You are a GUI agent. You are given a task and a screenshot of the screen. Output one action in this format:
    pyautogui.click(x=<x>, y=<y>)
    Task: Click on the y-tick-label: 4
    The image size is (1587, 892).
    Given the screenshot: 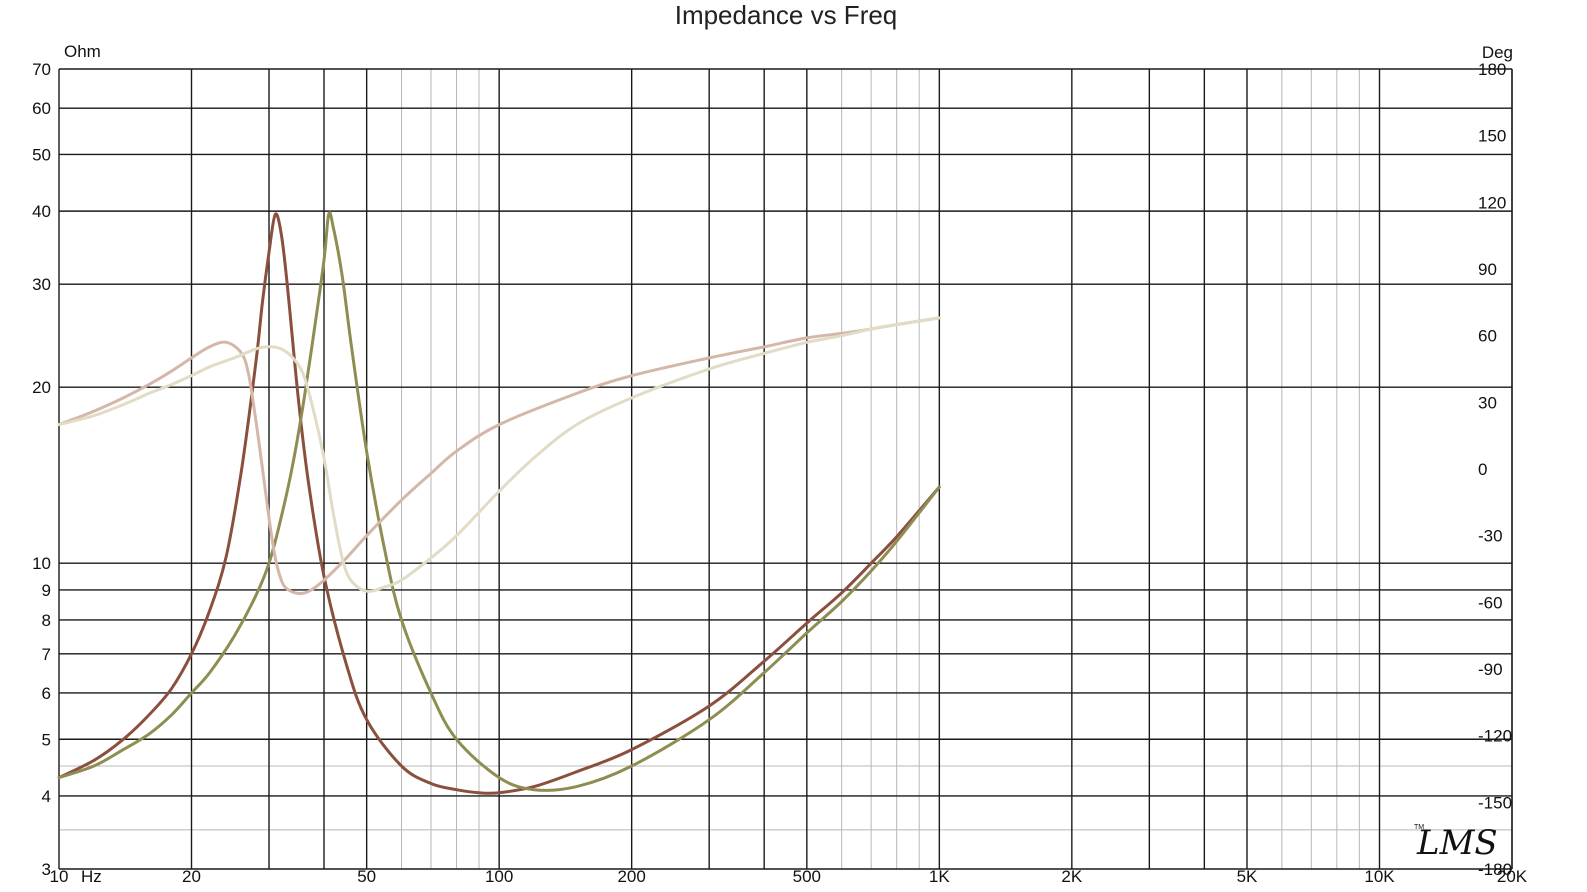 What is the action you would take?
    pyautogui.click(x=46, y=796)
    